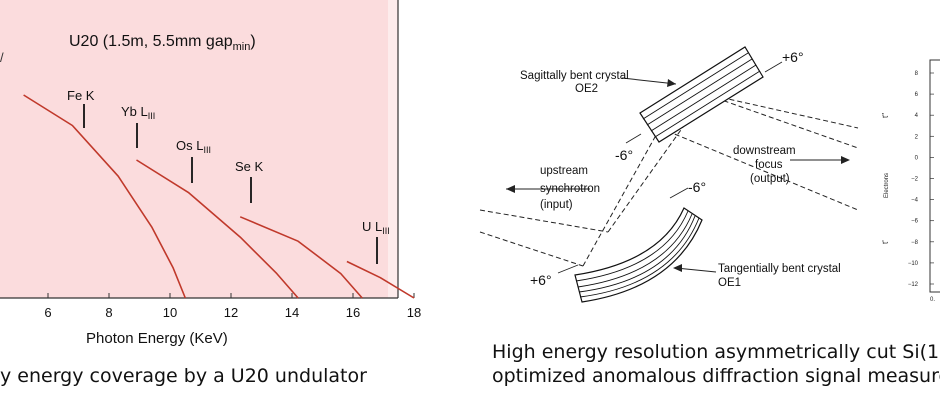  What do you see at coordinates (697, 187) in the screenshot?
I see `angle-oe1-minus: -6°` at bounding box center [697, 187].